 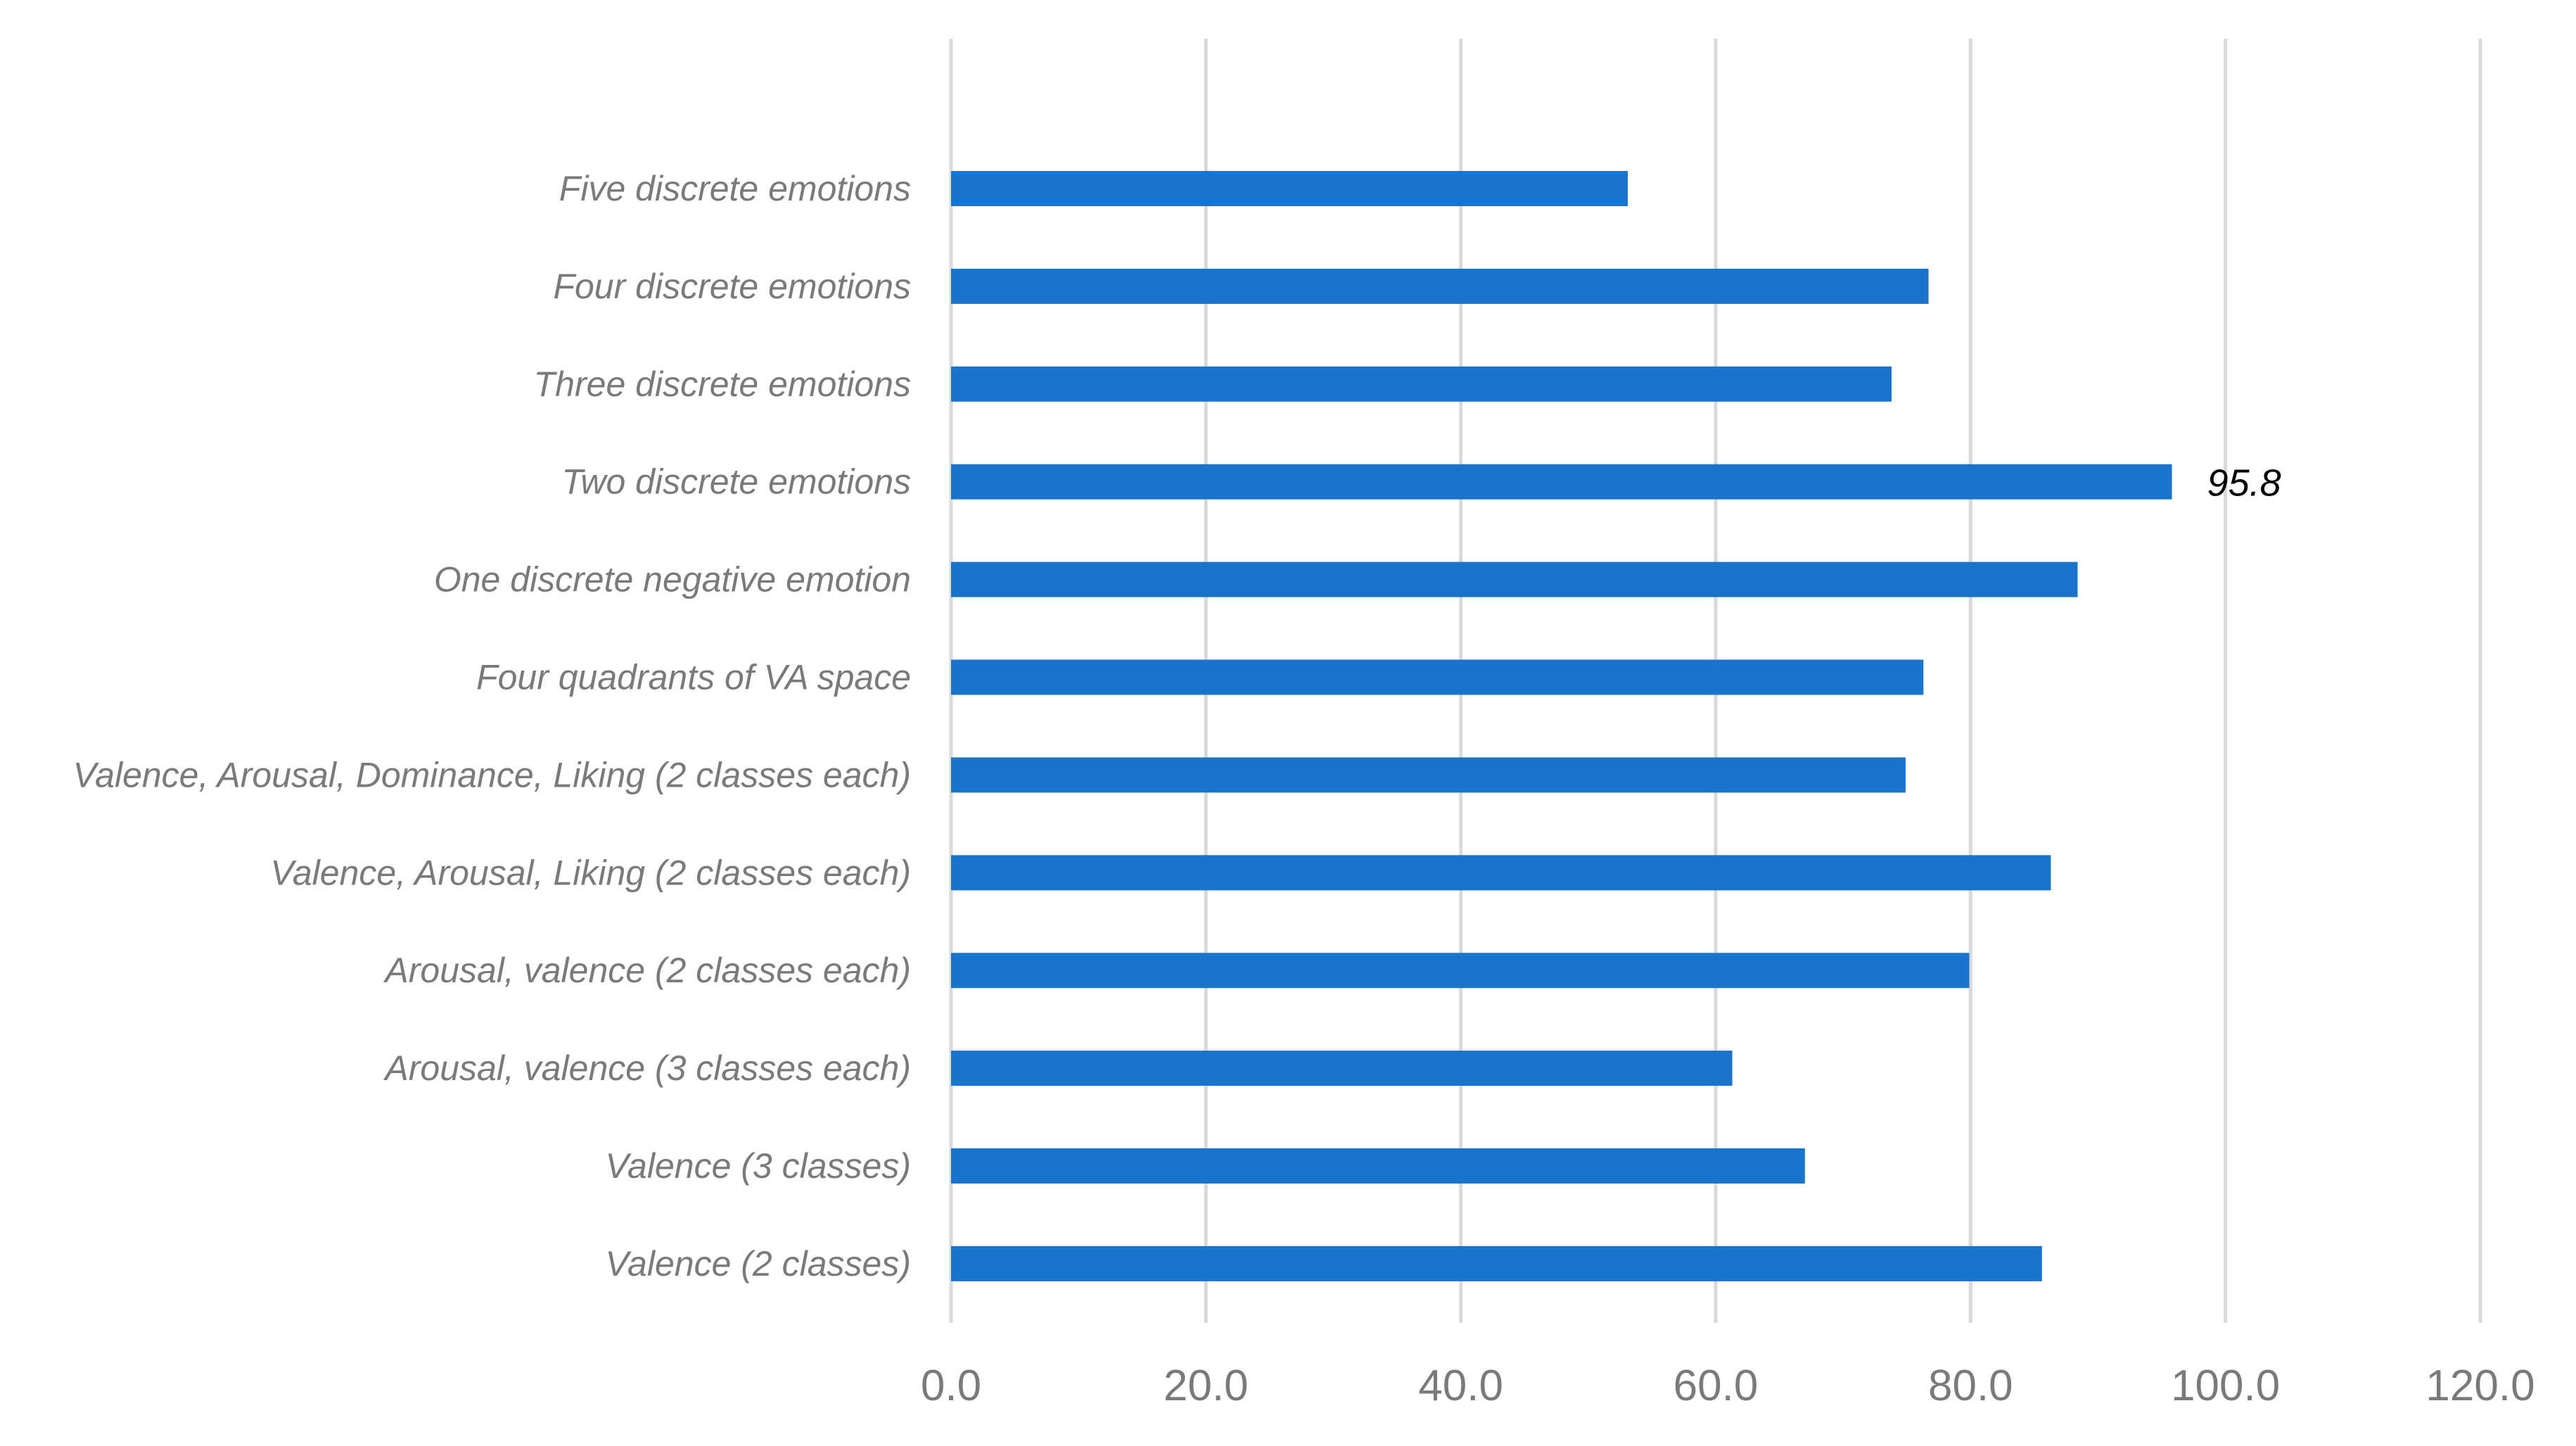 What do you see at coordinates (736, 482) in the screenshot?
I see `category-label-3: Two discrete emotions` at bounding box center [736, 482].